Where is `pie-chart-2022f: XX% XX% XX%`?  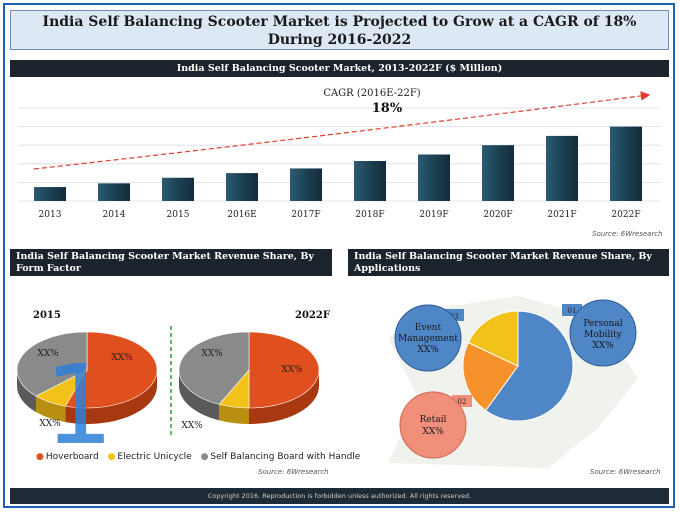
pie-chart-2022f: XX% XX% XX% is located at coordinates (249, 381).